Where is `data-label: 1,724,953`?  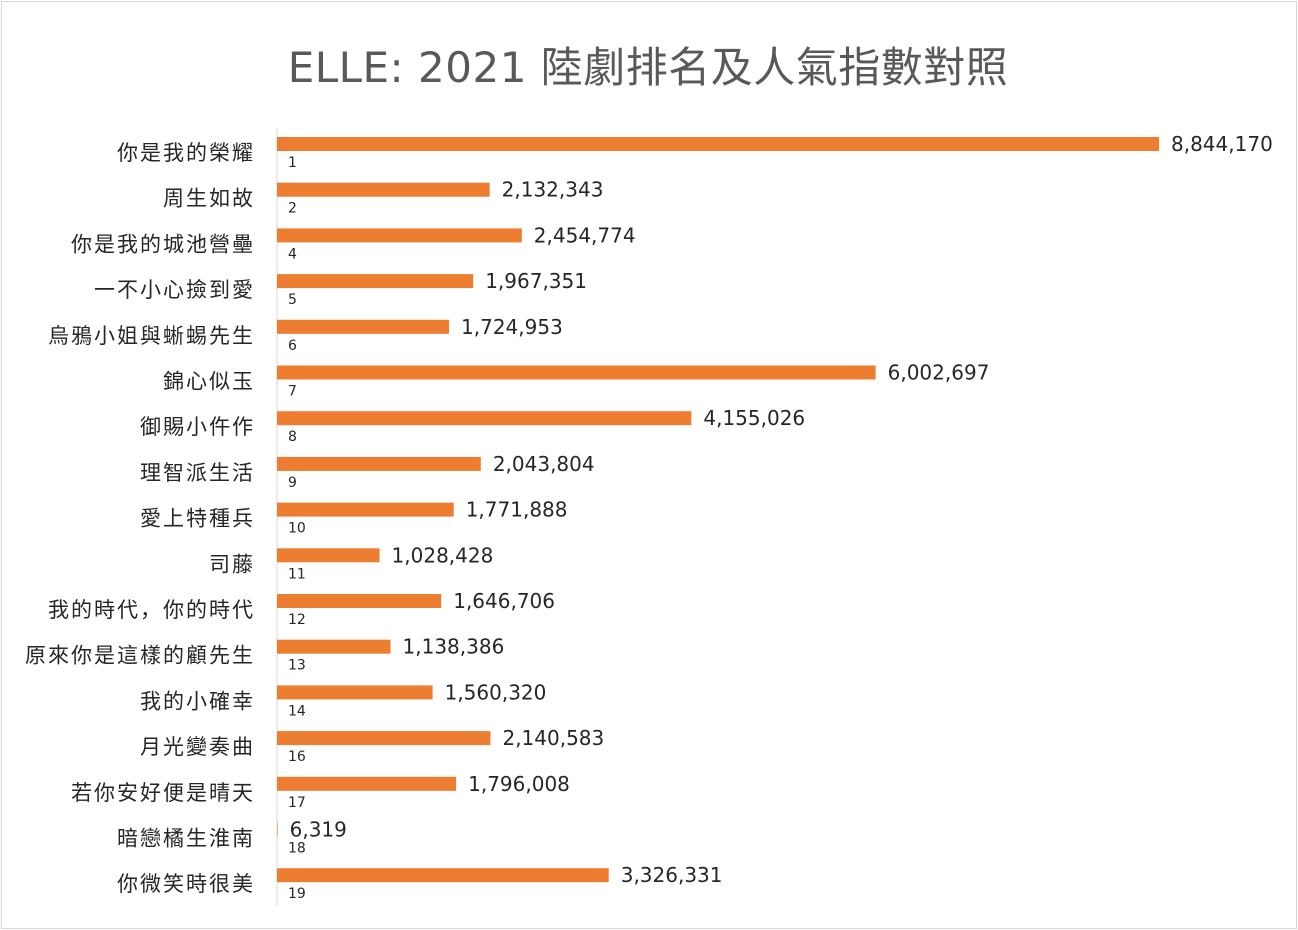
data-label: 1,724,953 is located at coordinates (512, 327).